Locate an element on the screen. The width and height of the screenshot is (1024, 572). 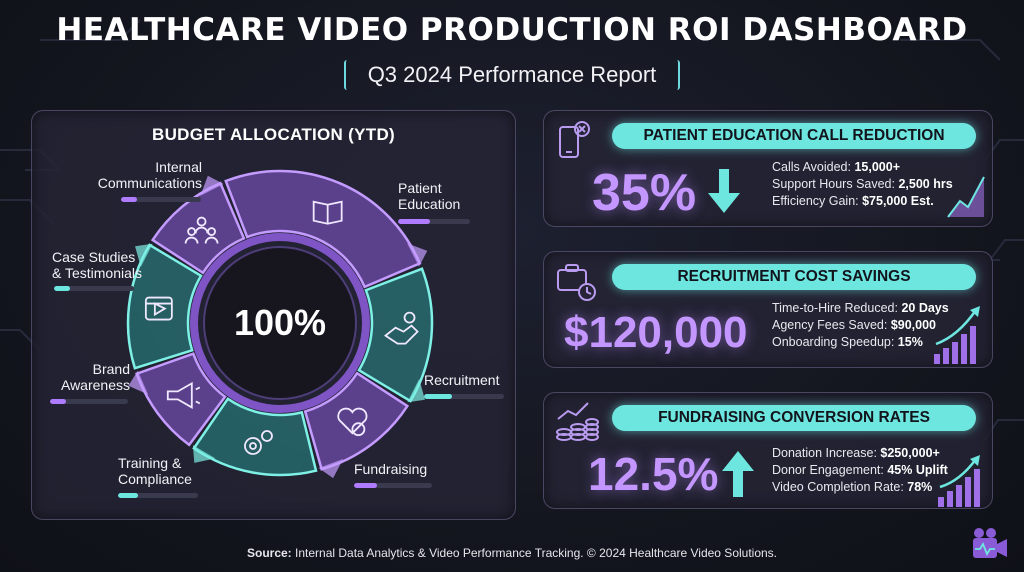
kpi-detail-label: Onboarding Speedup: is located at coordinates (835, 342).